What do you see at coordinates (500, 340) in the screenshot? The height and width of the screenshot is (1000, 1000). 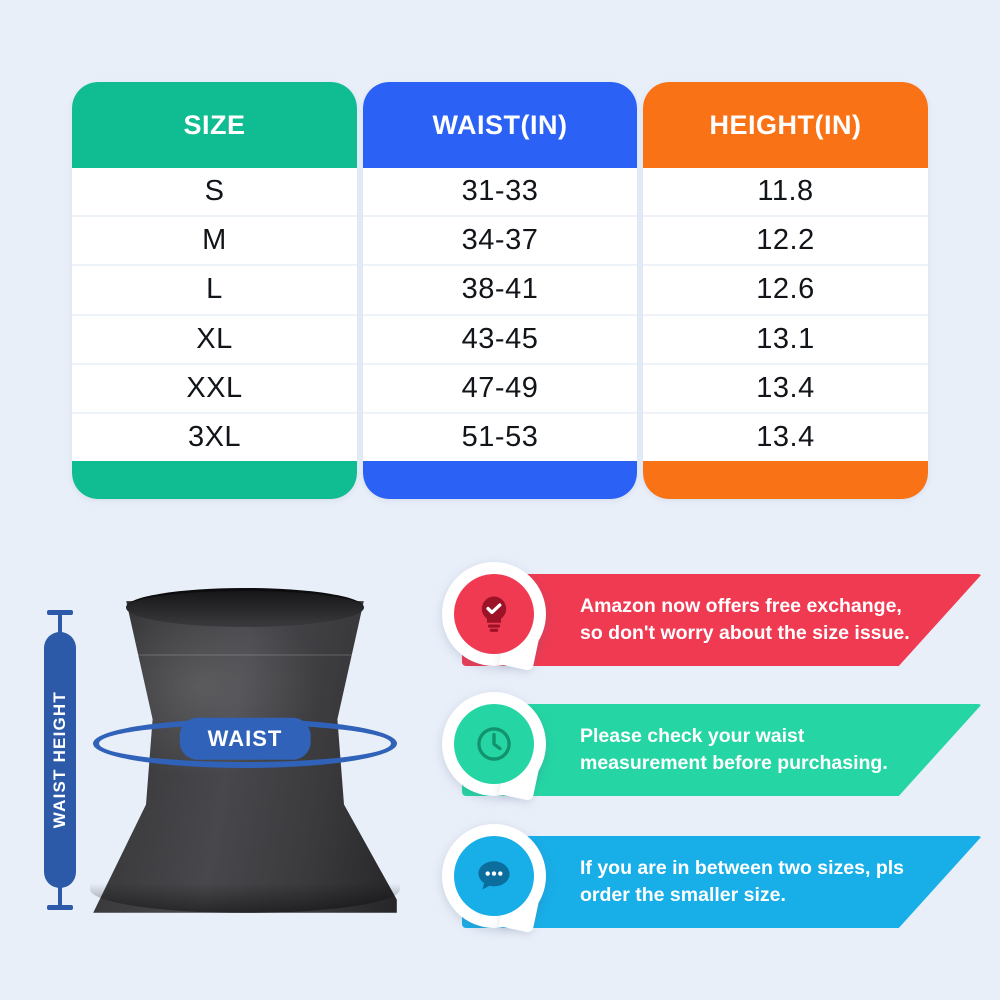 I see `table-cell-waist: 43-45` at bounding box center [500, 340].